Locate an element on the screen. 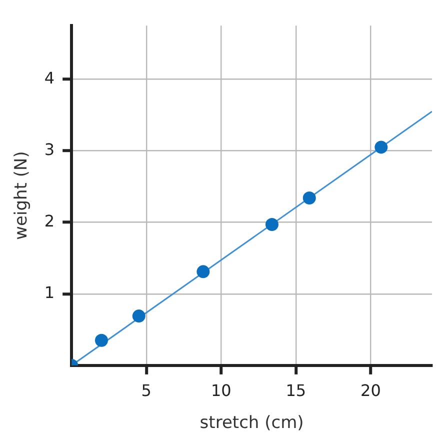 Image resolution: width=447 pixels, height=446 pixels. x-tick-label: 10 is located at coordinates (221, 390).